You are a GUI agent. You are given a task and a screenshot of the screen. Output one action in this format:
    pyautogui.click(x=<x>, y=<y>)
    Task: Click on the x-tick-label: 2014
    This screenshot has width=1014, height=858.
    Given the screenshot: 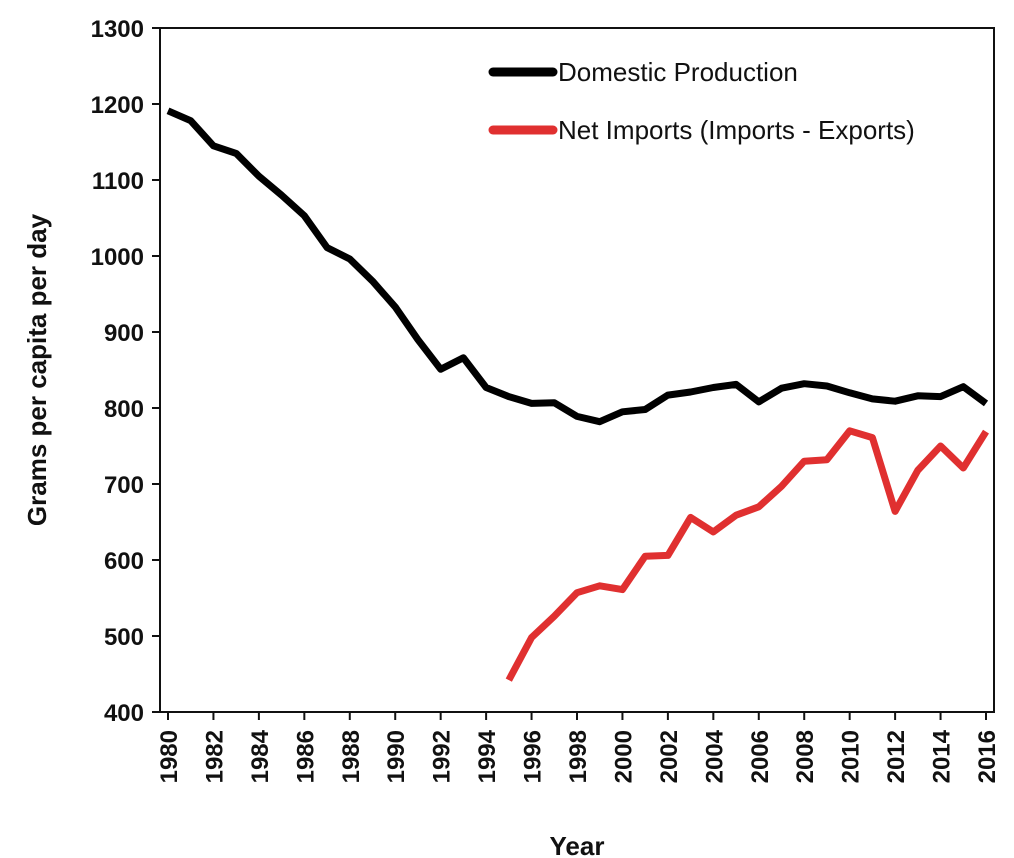 What is the action you would take?
    pyautogui.click(x=942, y=756)
    